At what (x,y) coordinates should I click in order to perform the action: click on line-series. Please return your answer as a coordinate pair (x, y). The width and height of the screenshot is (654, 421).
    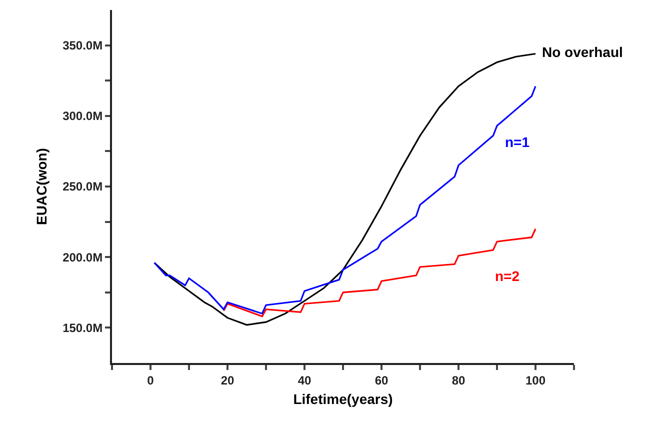
    Looking at the image, I should click on (379, 273).